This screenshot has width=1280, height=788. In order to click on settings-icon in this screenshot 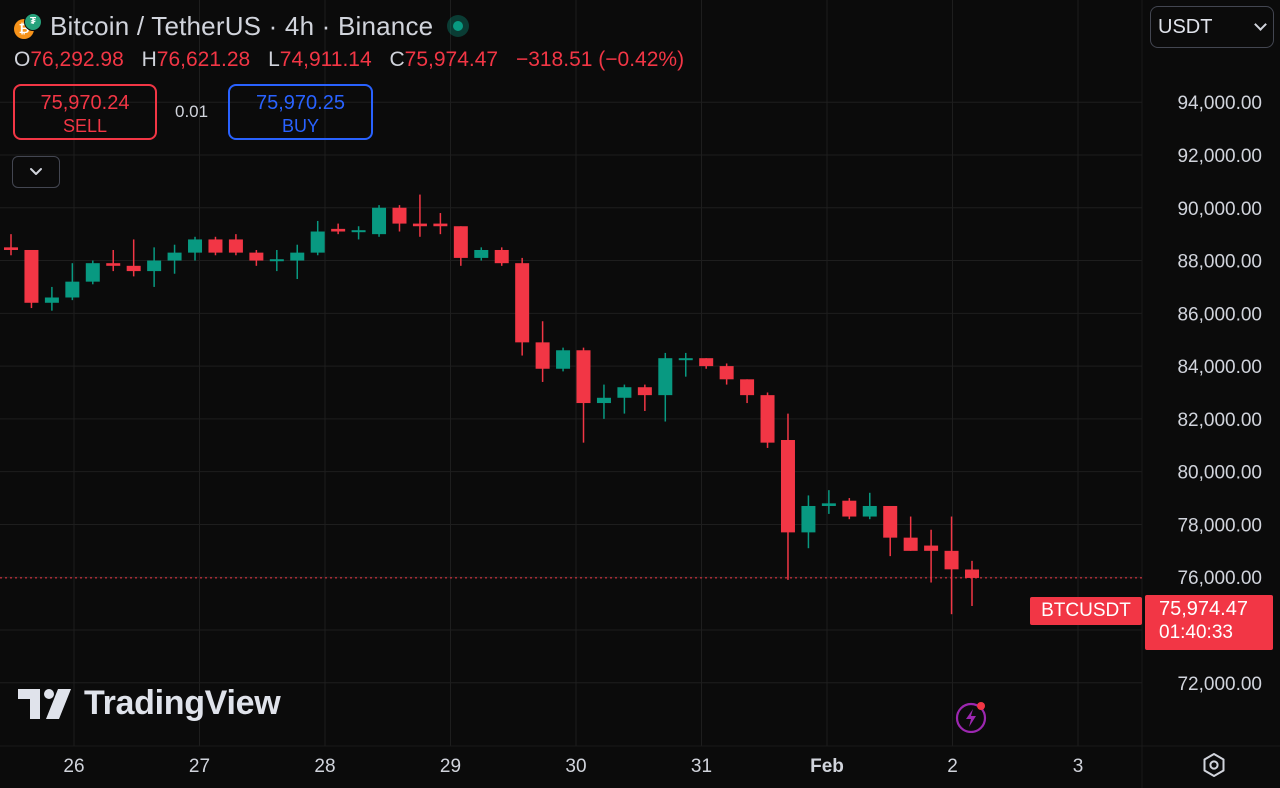, I will do `click(1214, 765)`.